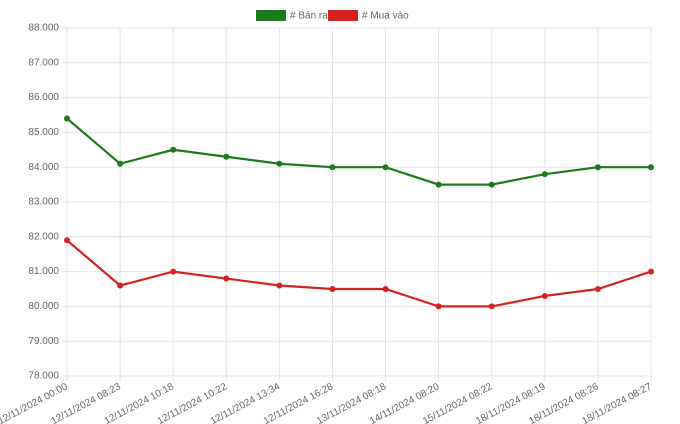 The image size is (680, 424). Describe the element at coordinates (43, 202) in the screenshot. I see `y-tick-label: 83.000` at that location.